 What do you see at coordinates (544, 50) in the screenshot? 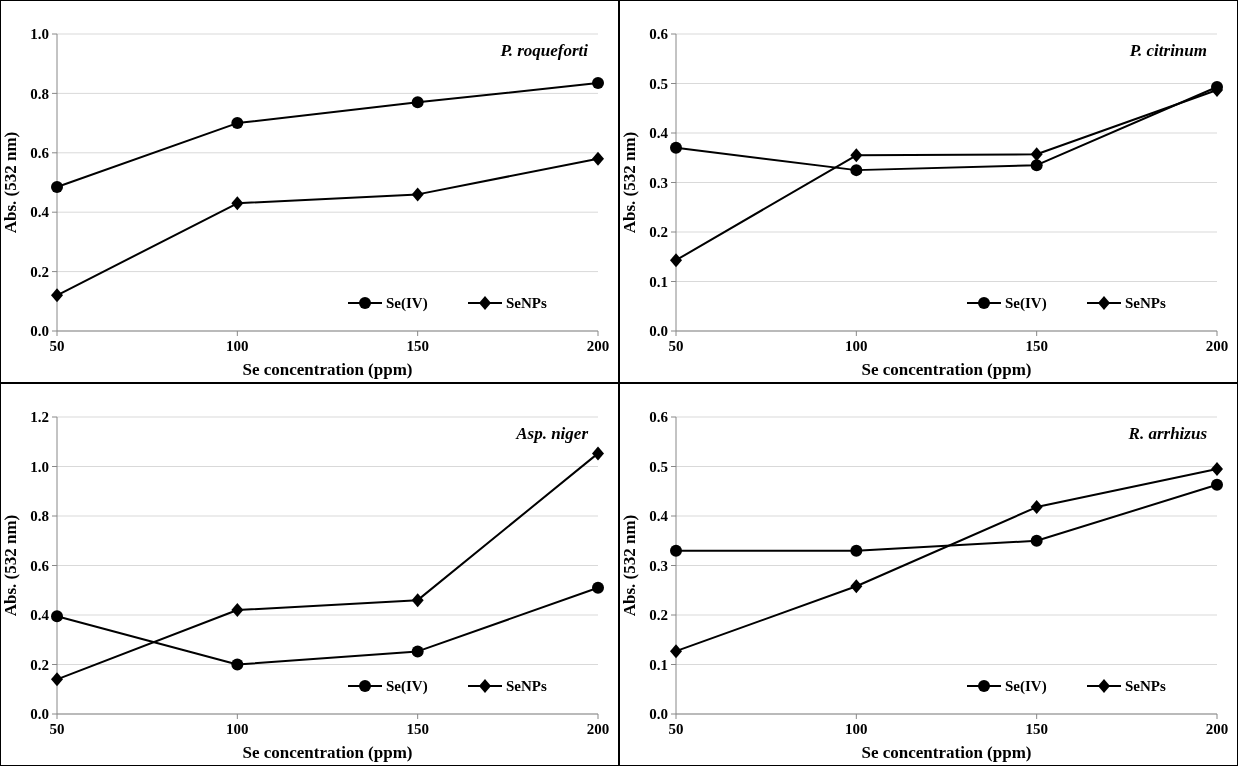
I see `chart-title: P. roqueforti` at bounding box center [544, 50].